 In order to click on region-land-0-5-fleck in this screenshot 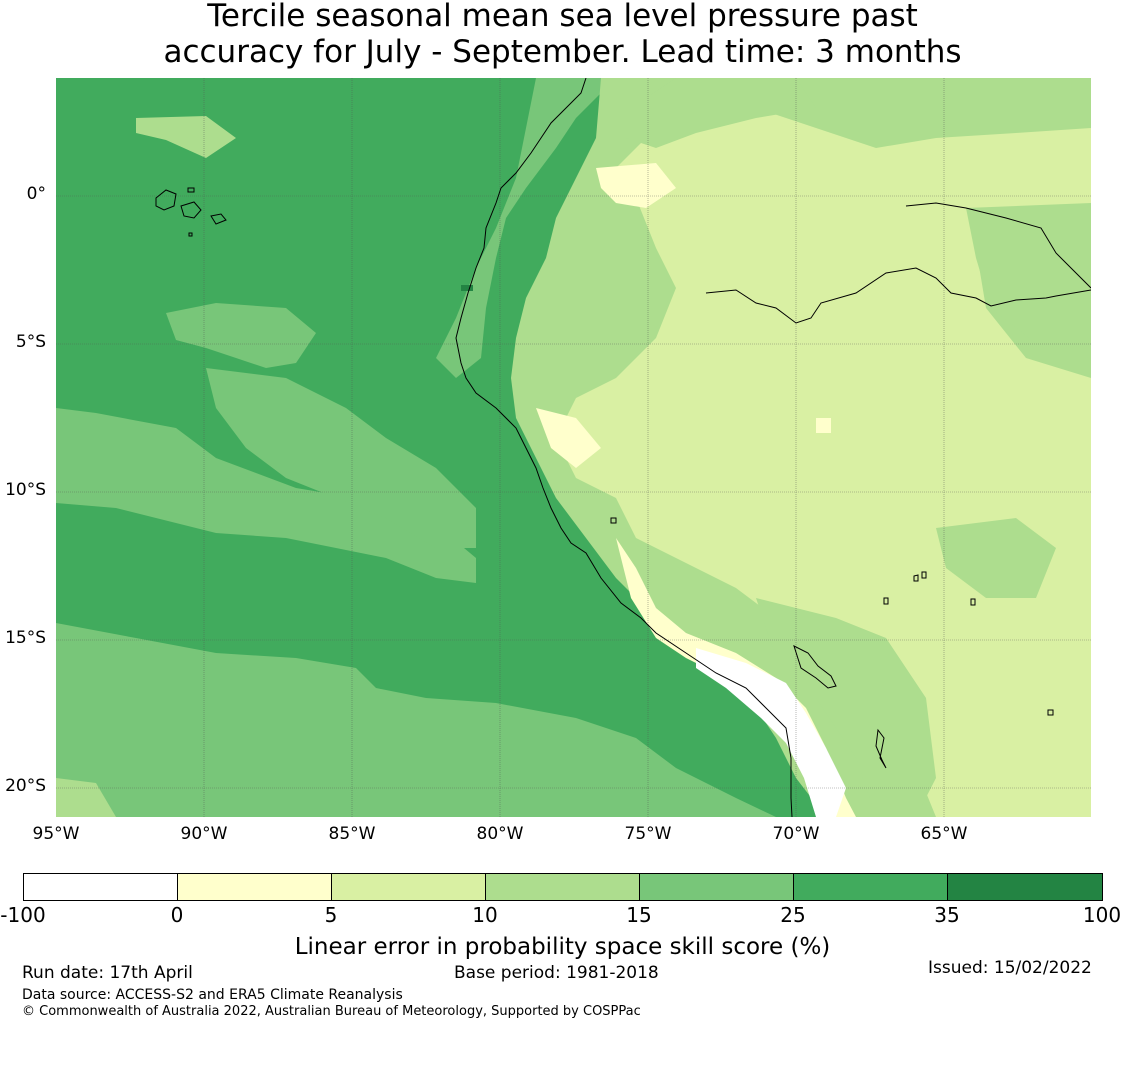, I will do `click(823, 425)`.